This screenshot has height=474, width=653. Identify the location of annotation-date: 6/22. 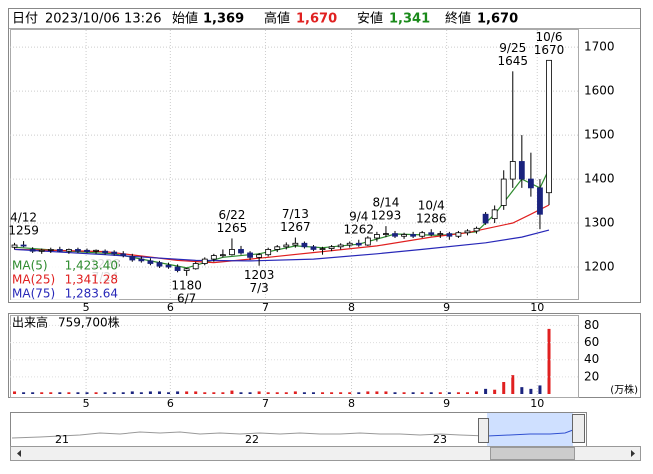
(231, 215).